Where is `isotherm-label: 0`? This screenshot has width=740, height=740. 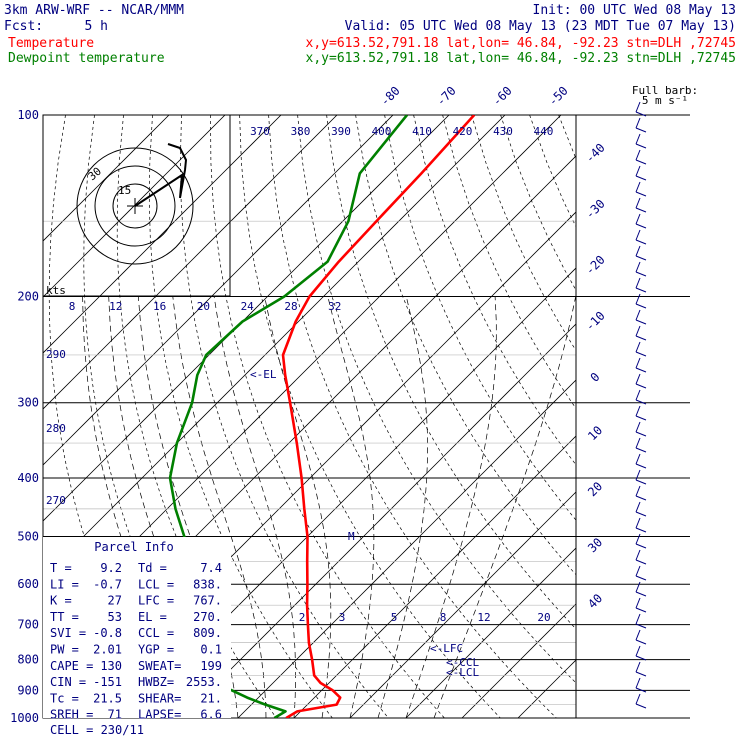
isotherm-label: 0 is located at coordinates (595, 377).